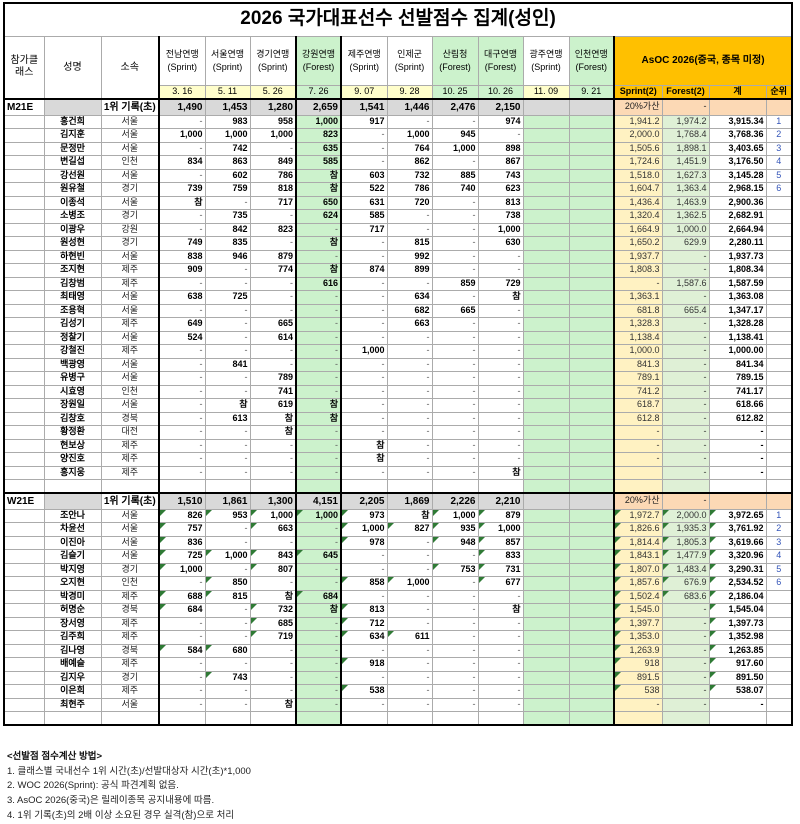 The height and width of the screenshot is (824, 800). What do you see at coordinates (318, 175) in the screenshot?
I see `score-cell: 참` at bounding box center [318, 175].